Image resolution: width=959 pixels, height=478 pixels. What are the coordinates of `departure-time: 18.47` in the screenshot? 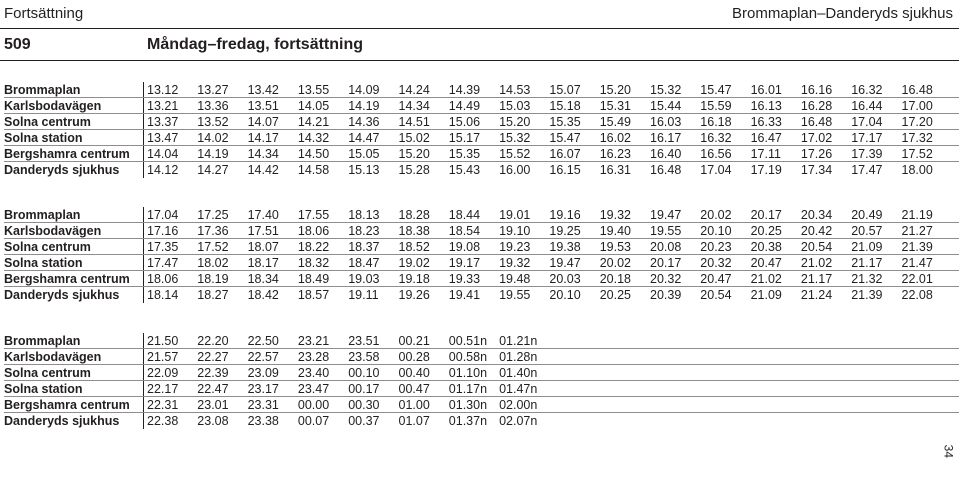 It's located at (364, 263).